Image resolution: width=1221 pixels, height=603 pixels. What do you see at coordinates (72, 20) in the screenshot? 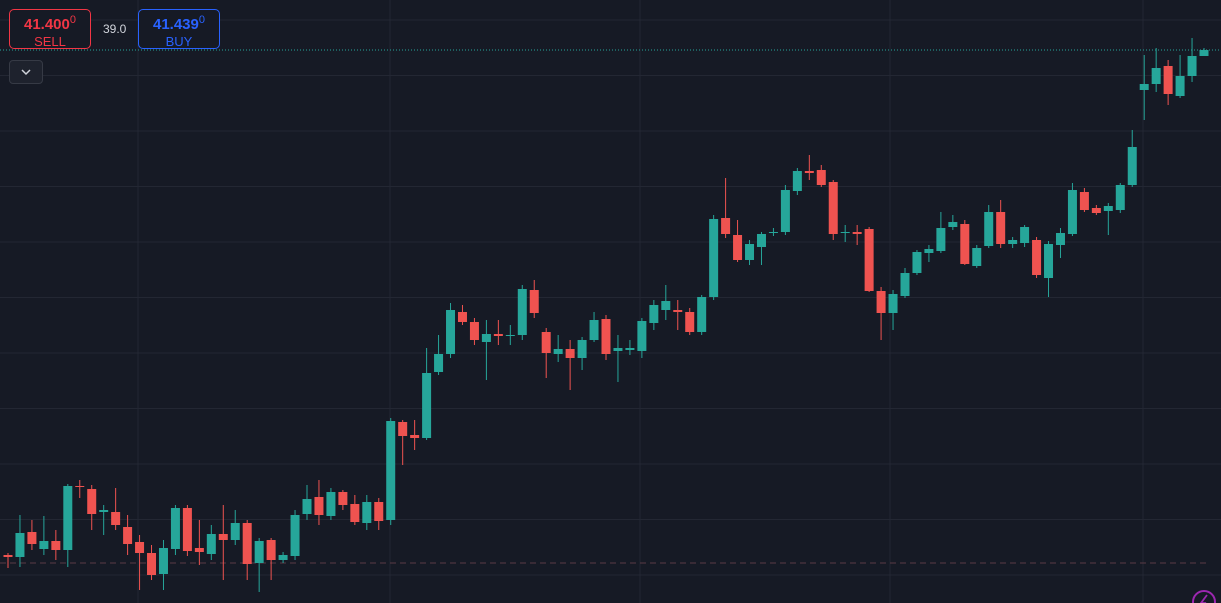
I see `sell-price-sup: 0` at bounding box center [72, 20].